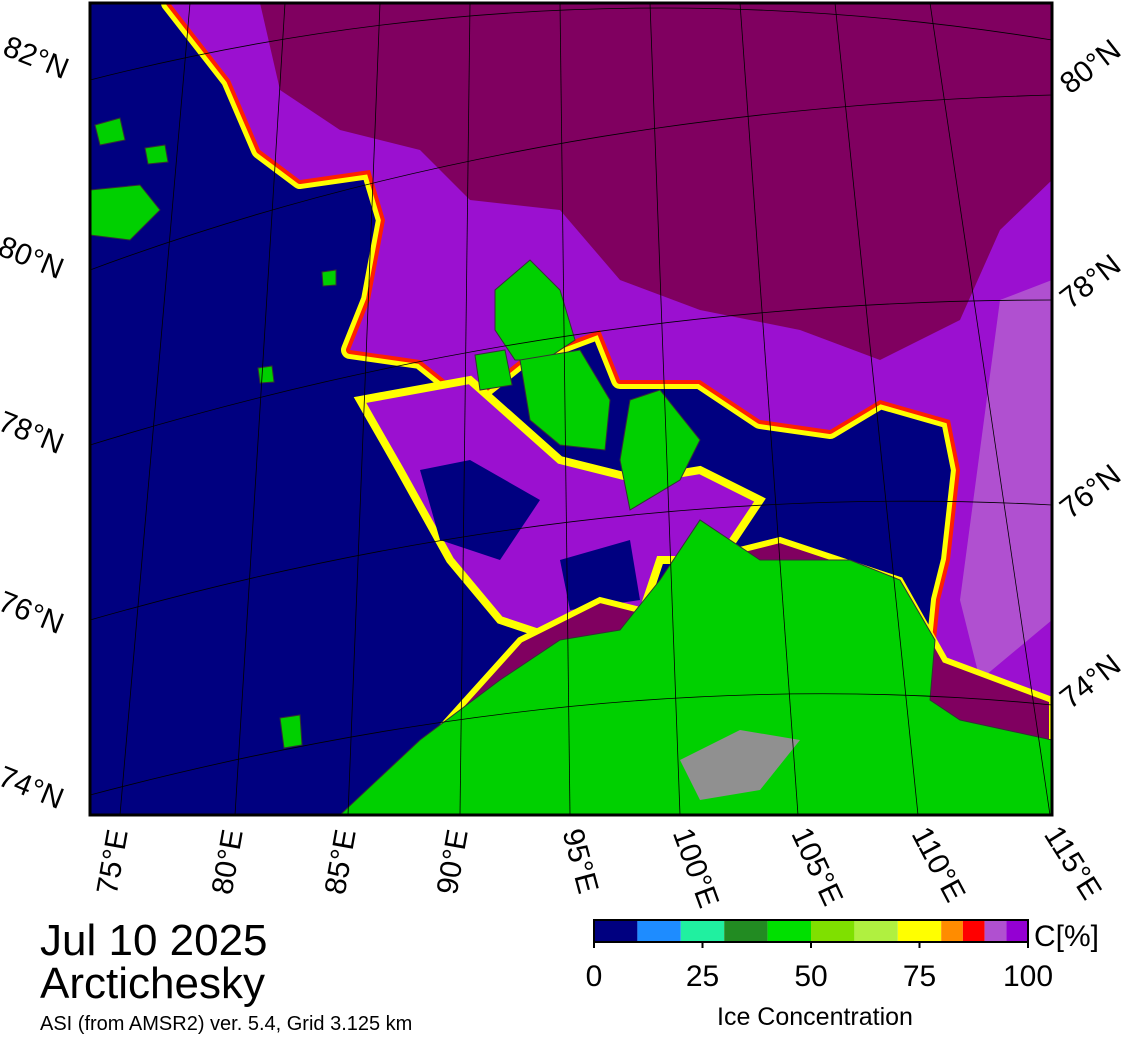 The height and width of the screenshot is (1042, 1140). Describe the element at coordinates (740, 765) in the screenshot. I see `terrain` at that location.